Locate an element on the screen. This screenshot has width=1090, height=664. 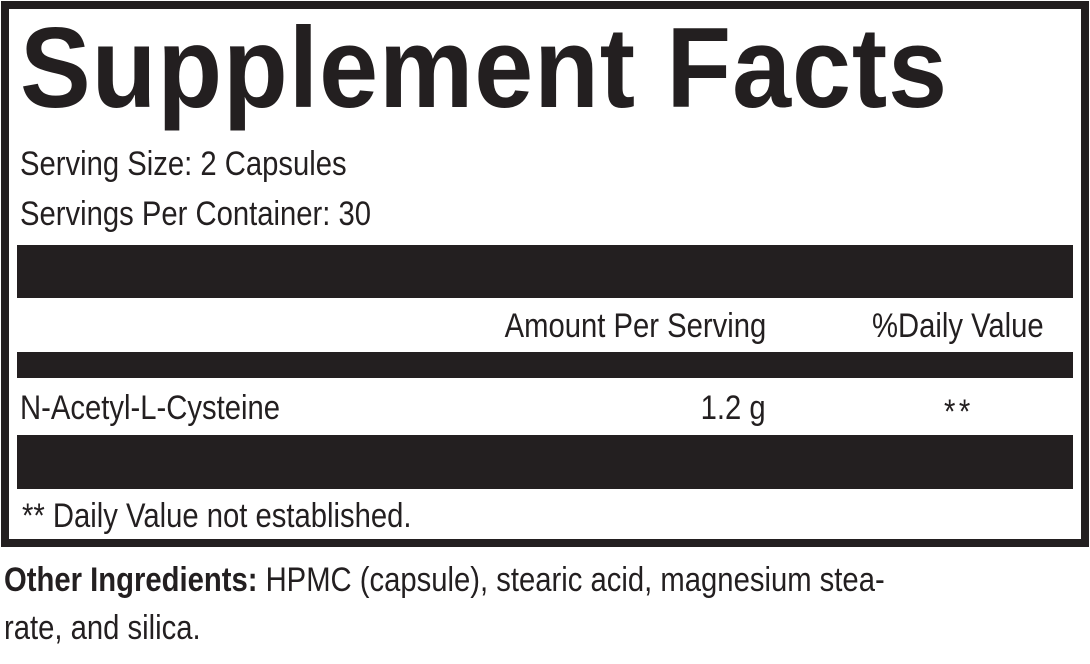
serving-size: Serving Size: 2 Capsules is located at coordinates (210, 164).